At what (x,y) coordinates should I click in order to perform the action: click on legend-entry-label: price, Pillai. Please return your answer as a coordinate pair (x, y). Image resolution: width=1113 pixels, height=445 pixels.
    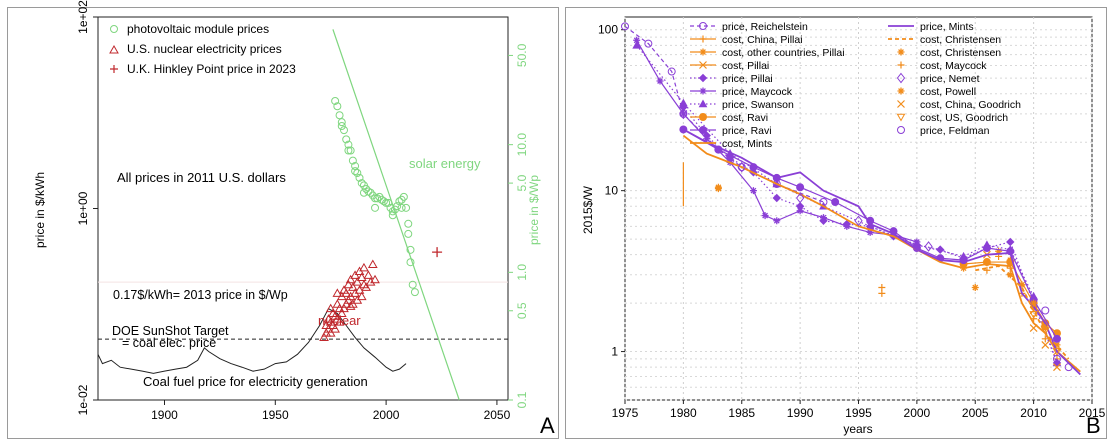
    Looking at the image, I should click on (747, 79).